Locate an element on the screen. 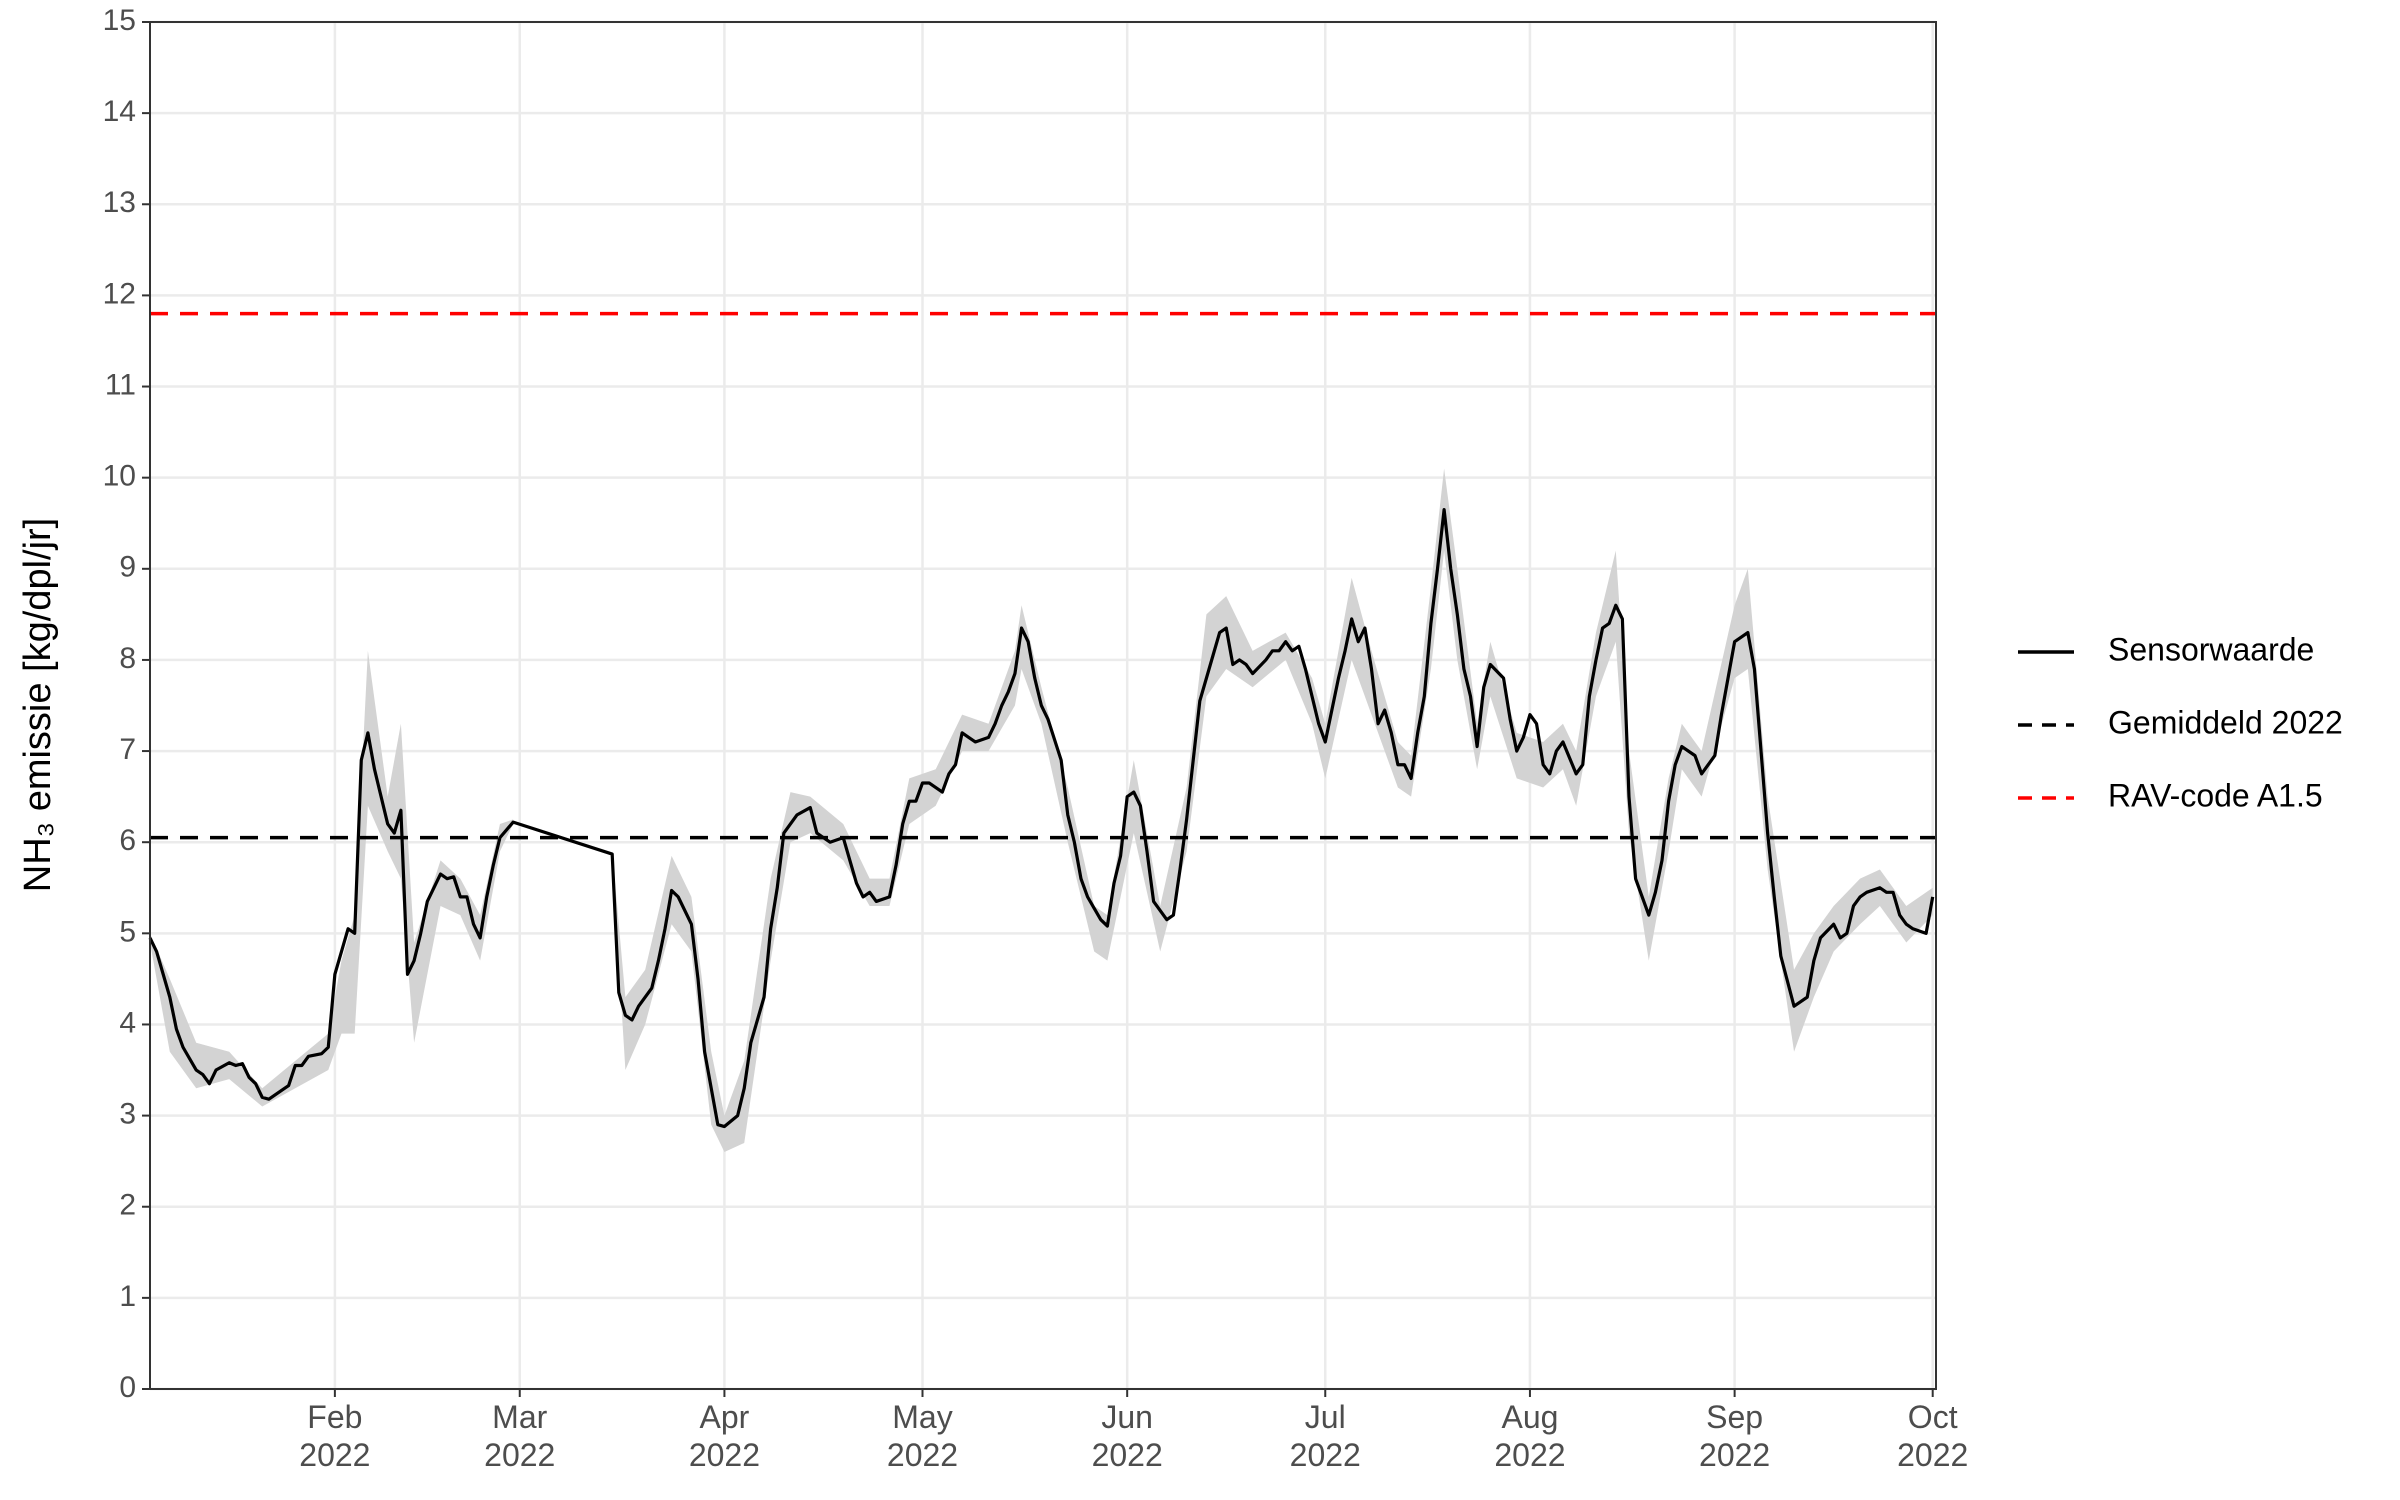  y-tick-label: 7 is located at coordinates (127, 749).